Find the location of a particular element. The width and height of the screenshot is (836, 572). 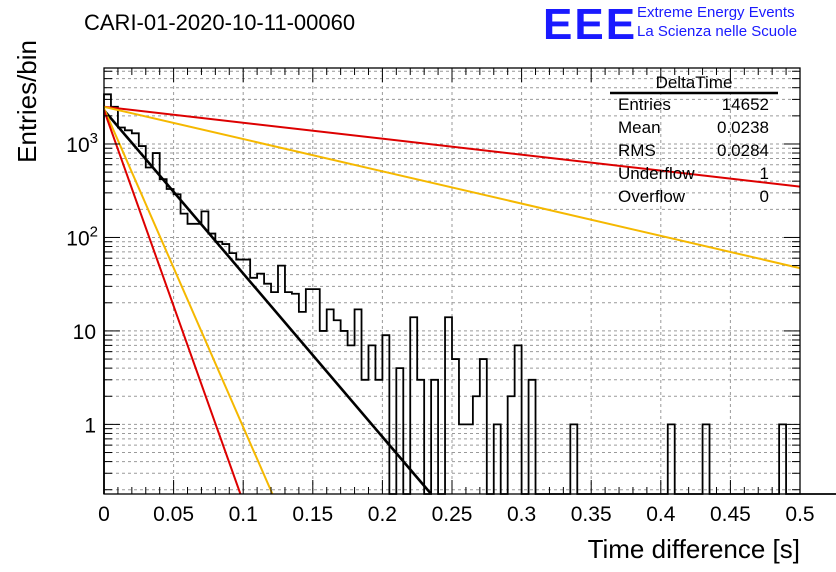

x-axis-label: Time difference [s] is located at coordinates (694, 549).